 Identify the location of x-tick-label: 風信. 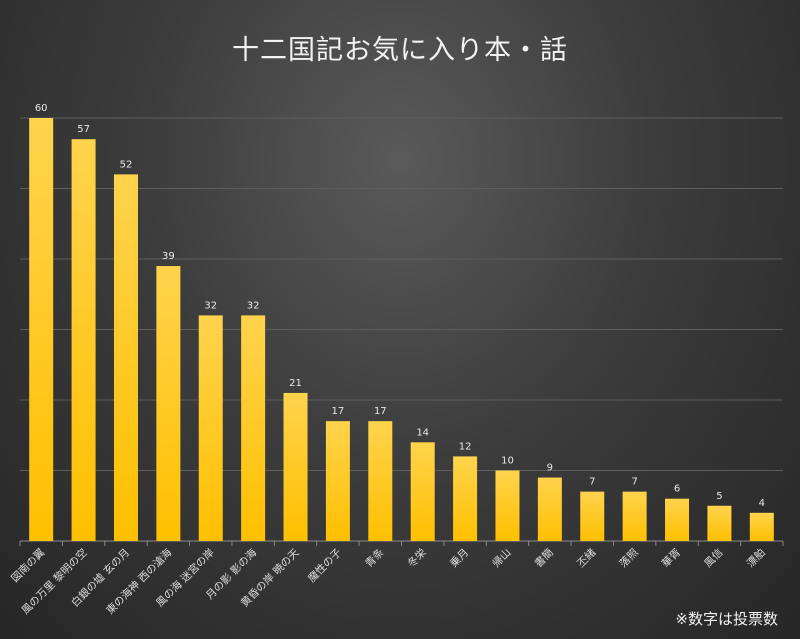
(713, 558).